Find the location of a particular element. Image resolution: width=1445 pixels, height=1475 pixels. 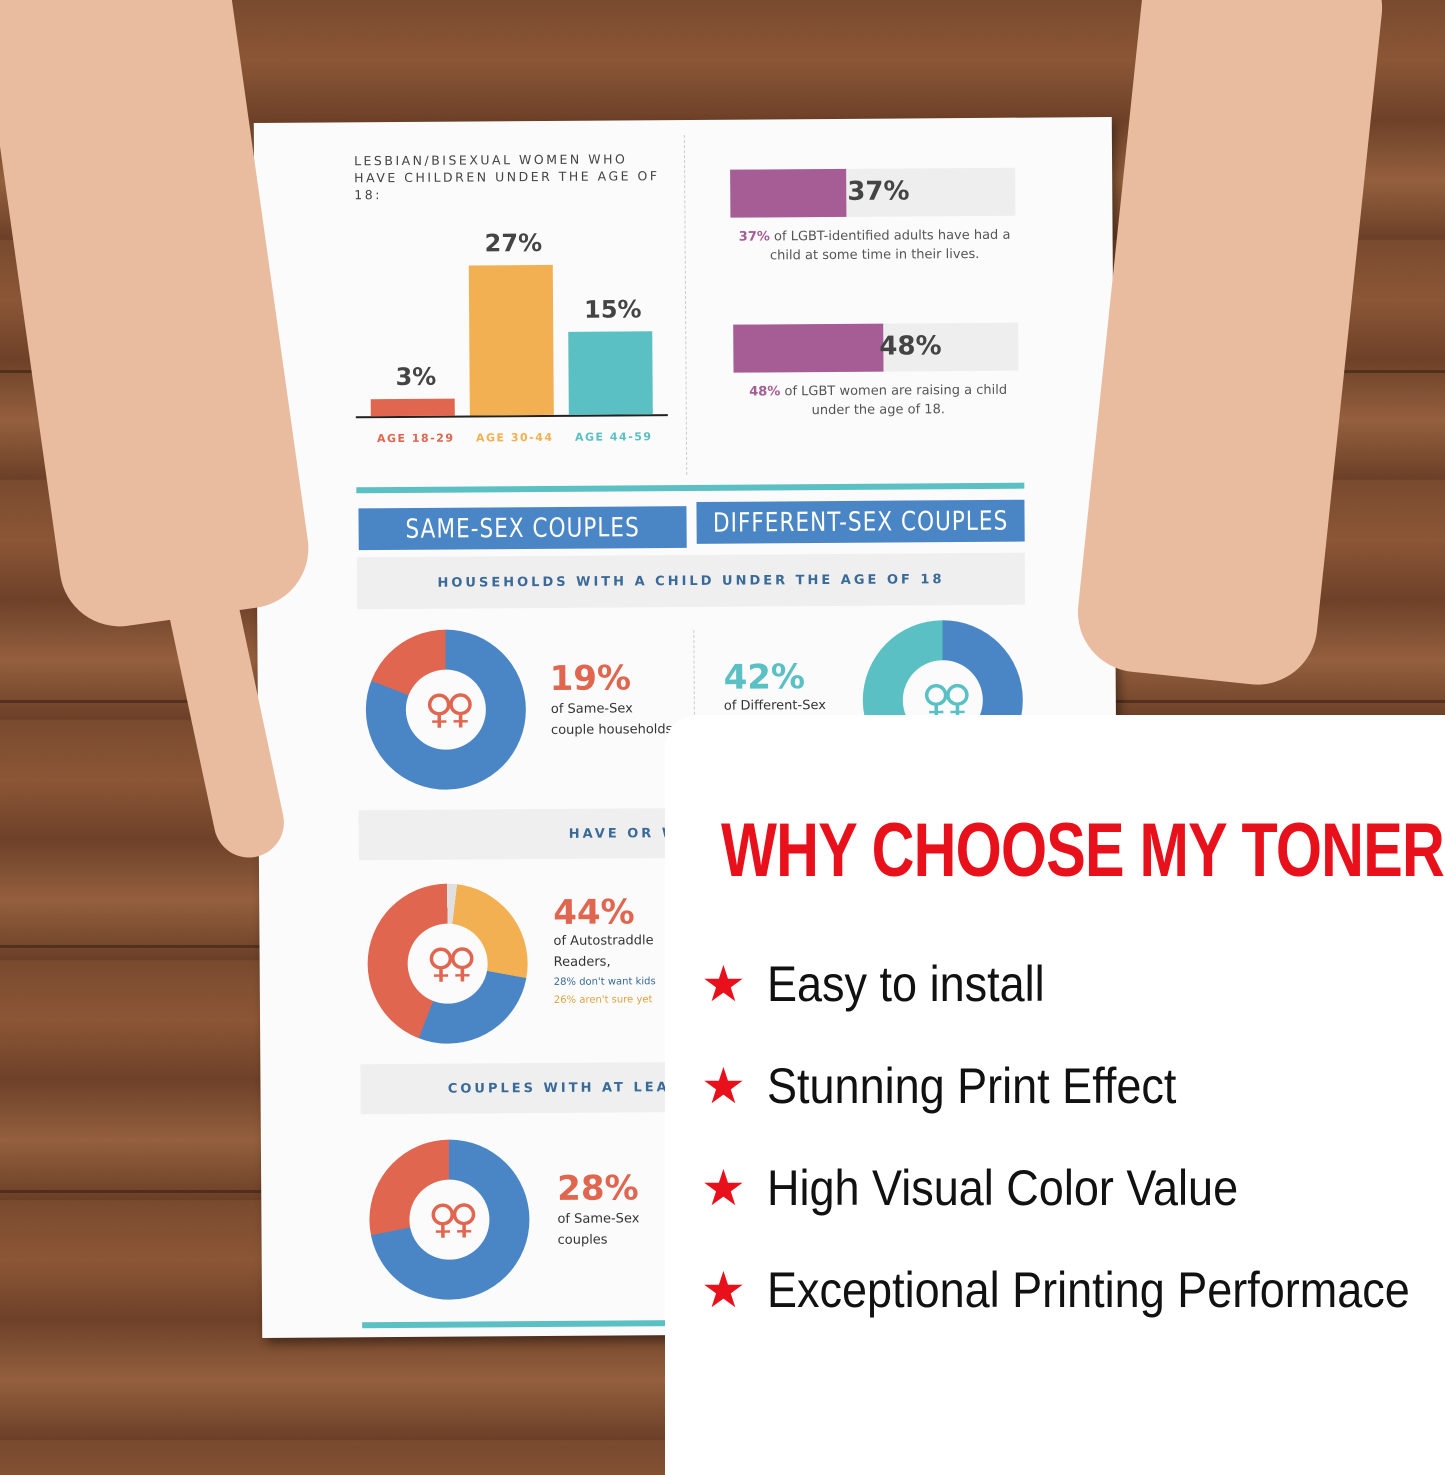

bar-value-label: 27% is located at coordinates (513, 243).